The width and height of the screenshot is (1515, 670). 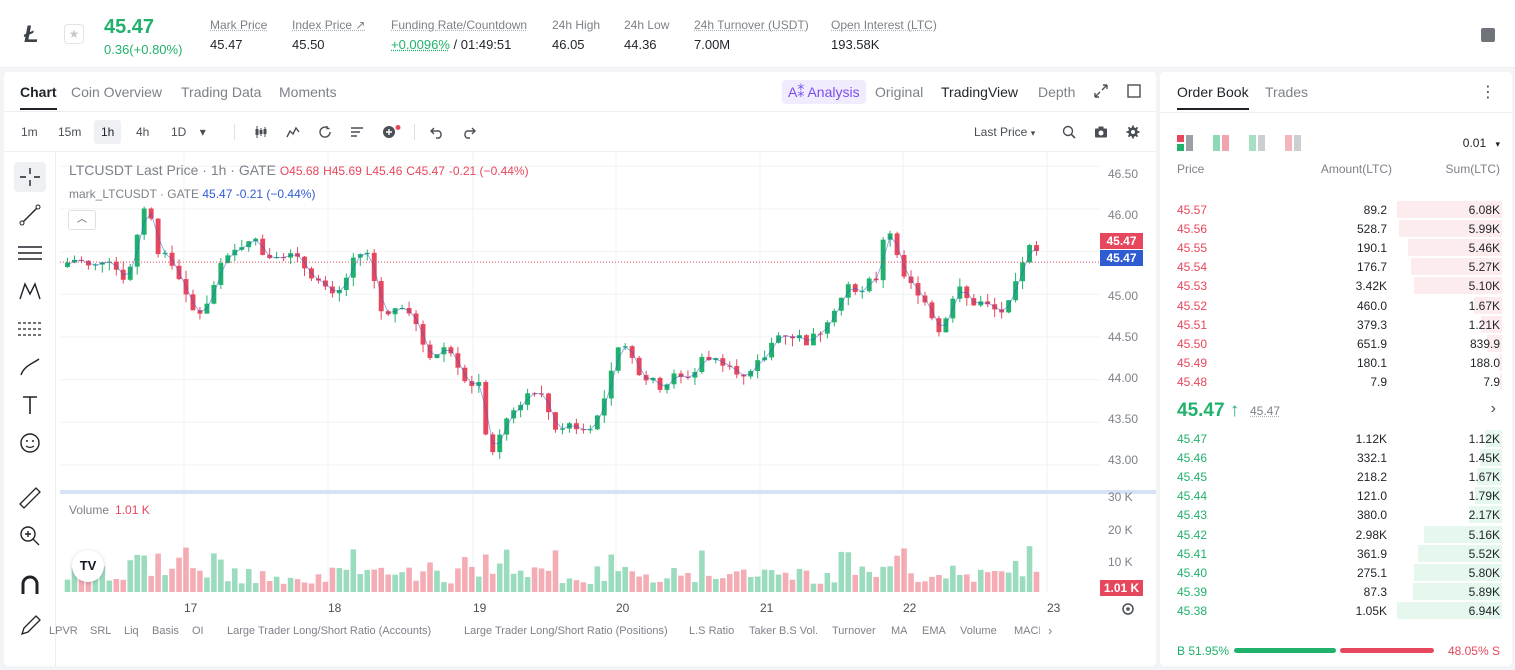 I want to click on undo-icon, so click(x=437, y=132).